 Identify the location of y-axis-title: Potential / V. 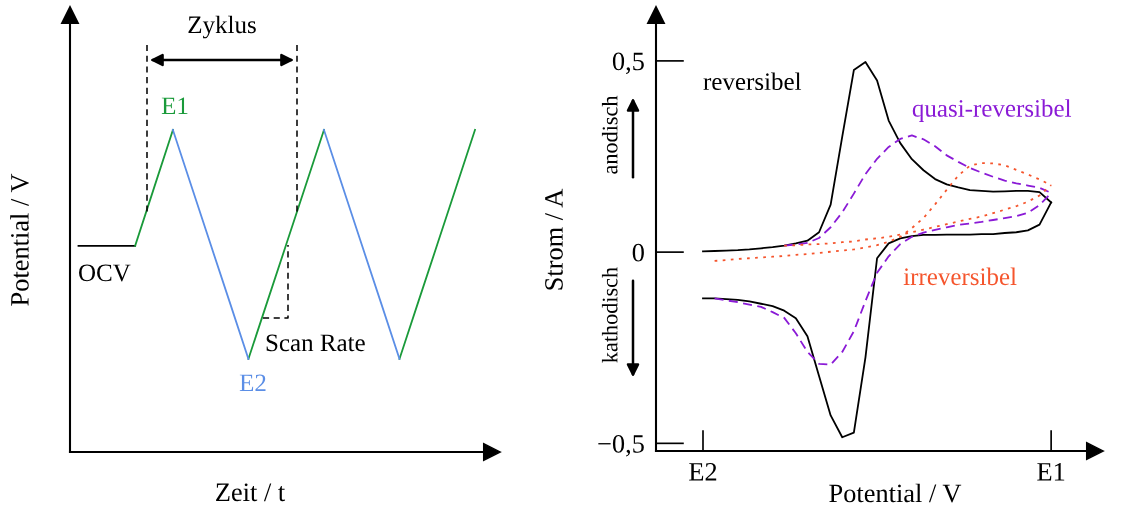
(19, 239).